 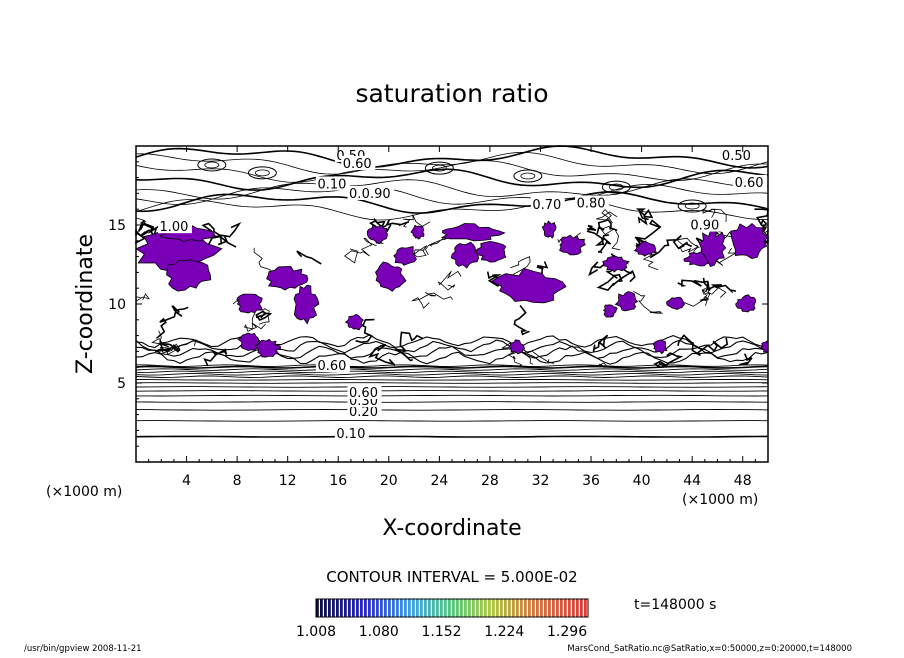 I want to click on contour-label: 0.20, so click(x=363, y=412).